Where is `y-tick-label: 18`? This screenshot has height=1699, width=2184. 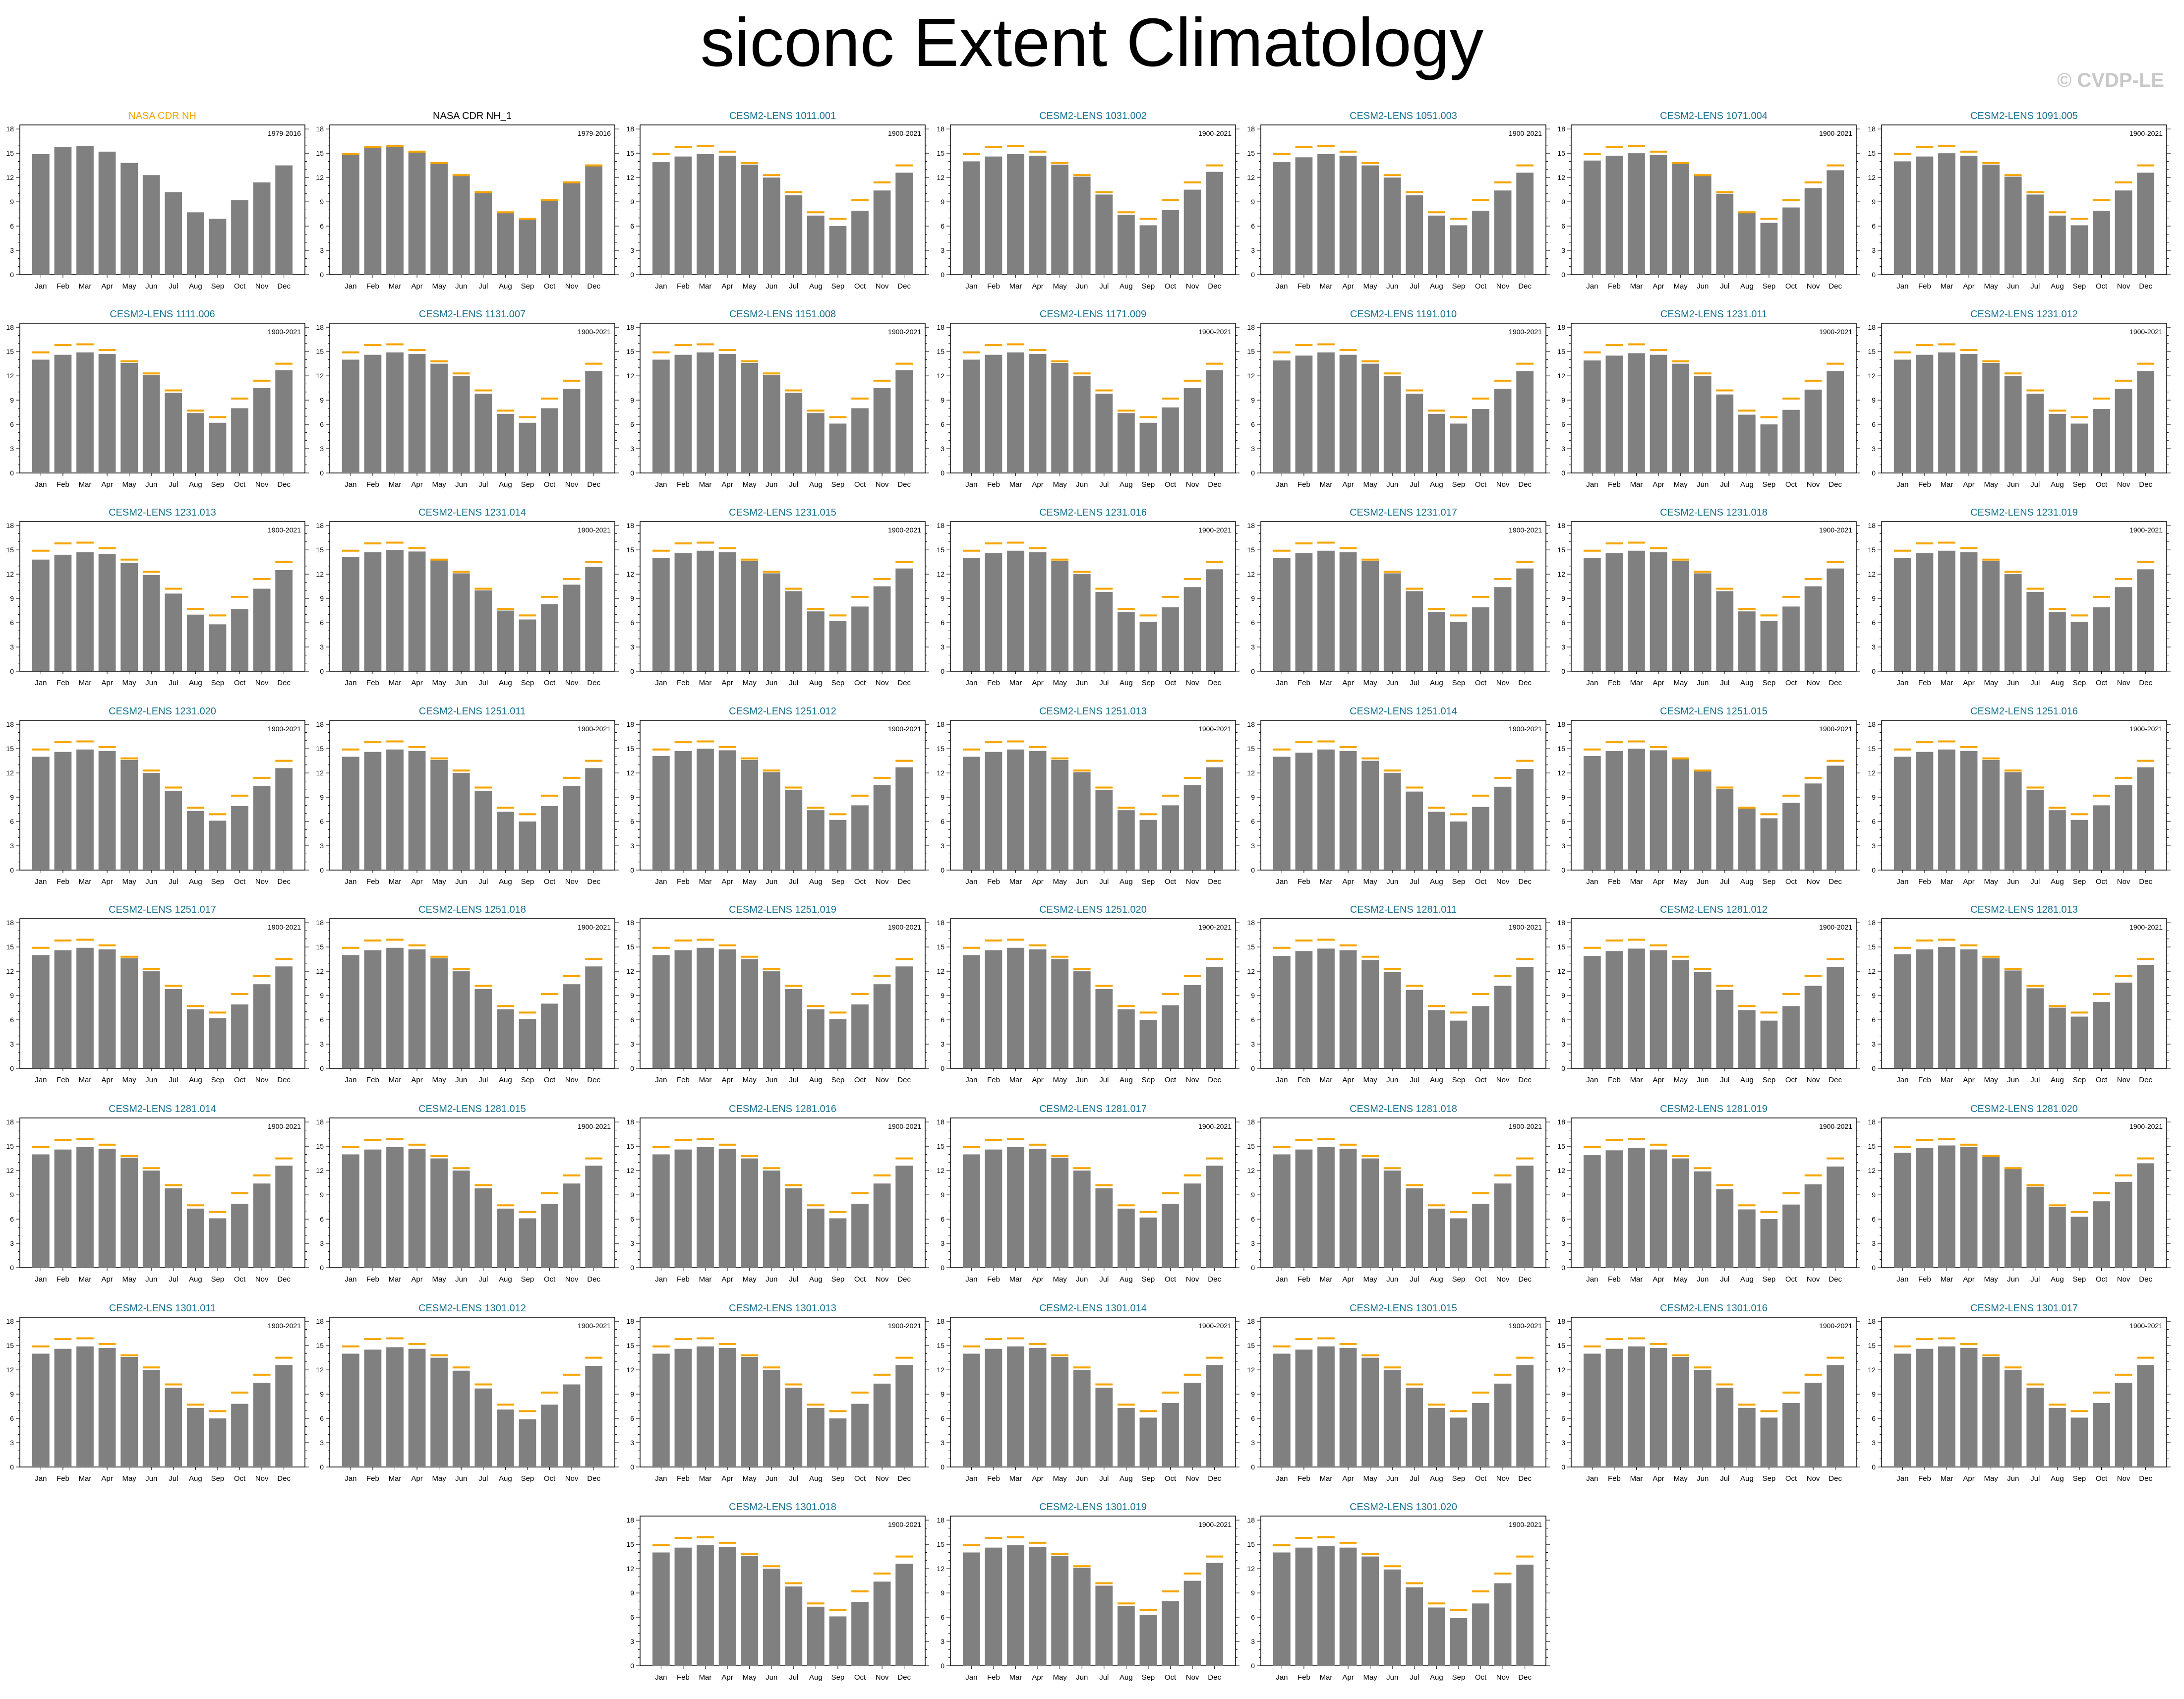
y-tick-label: 18 is located at coordinates (1872, 1321).